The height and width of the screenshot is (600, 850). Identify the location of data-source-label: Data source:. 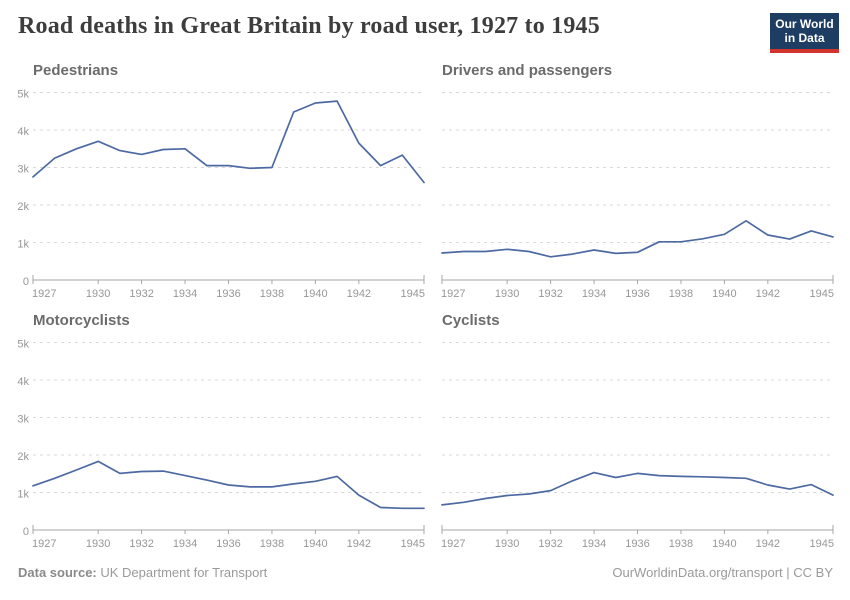
(57, 572).